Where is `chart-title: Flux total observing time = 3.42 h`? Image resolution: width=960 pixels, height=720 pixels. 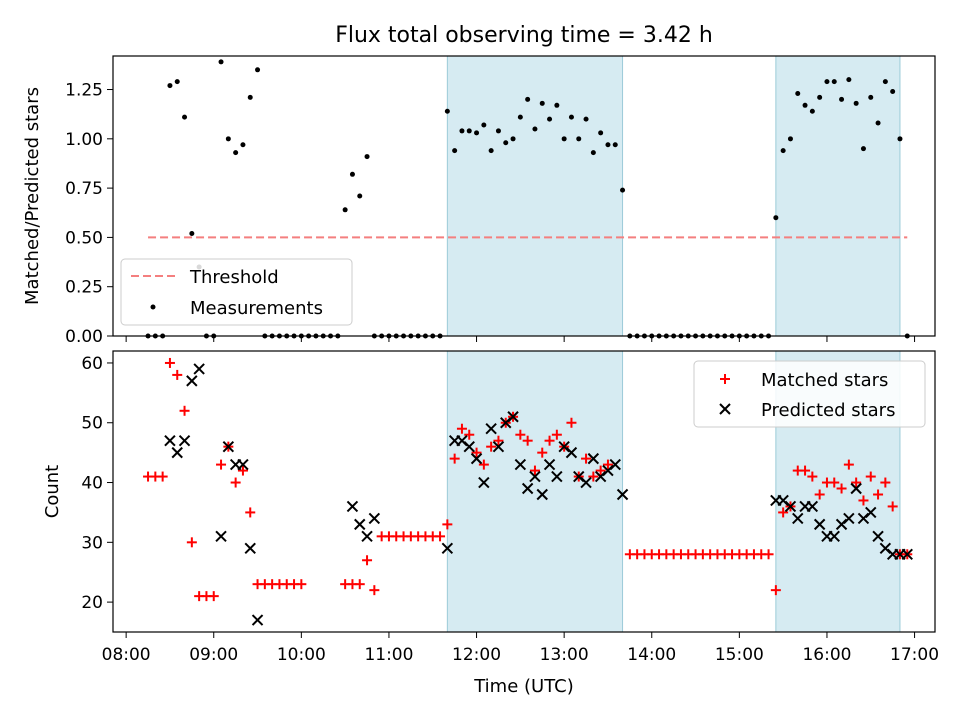 chart-title: Flux total observing time = 3.42 h is located at coordinates (524, 35).